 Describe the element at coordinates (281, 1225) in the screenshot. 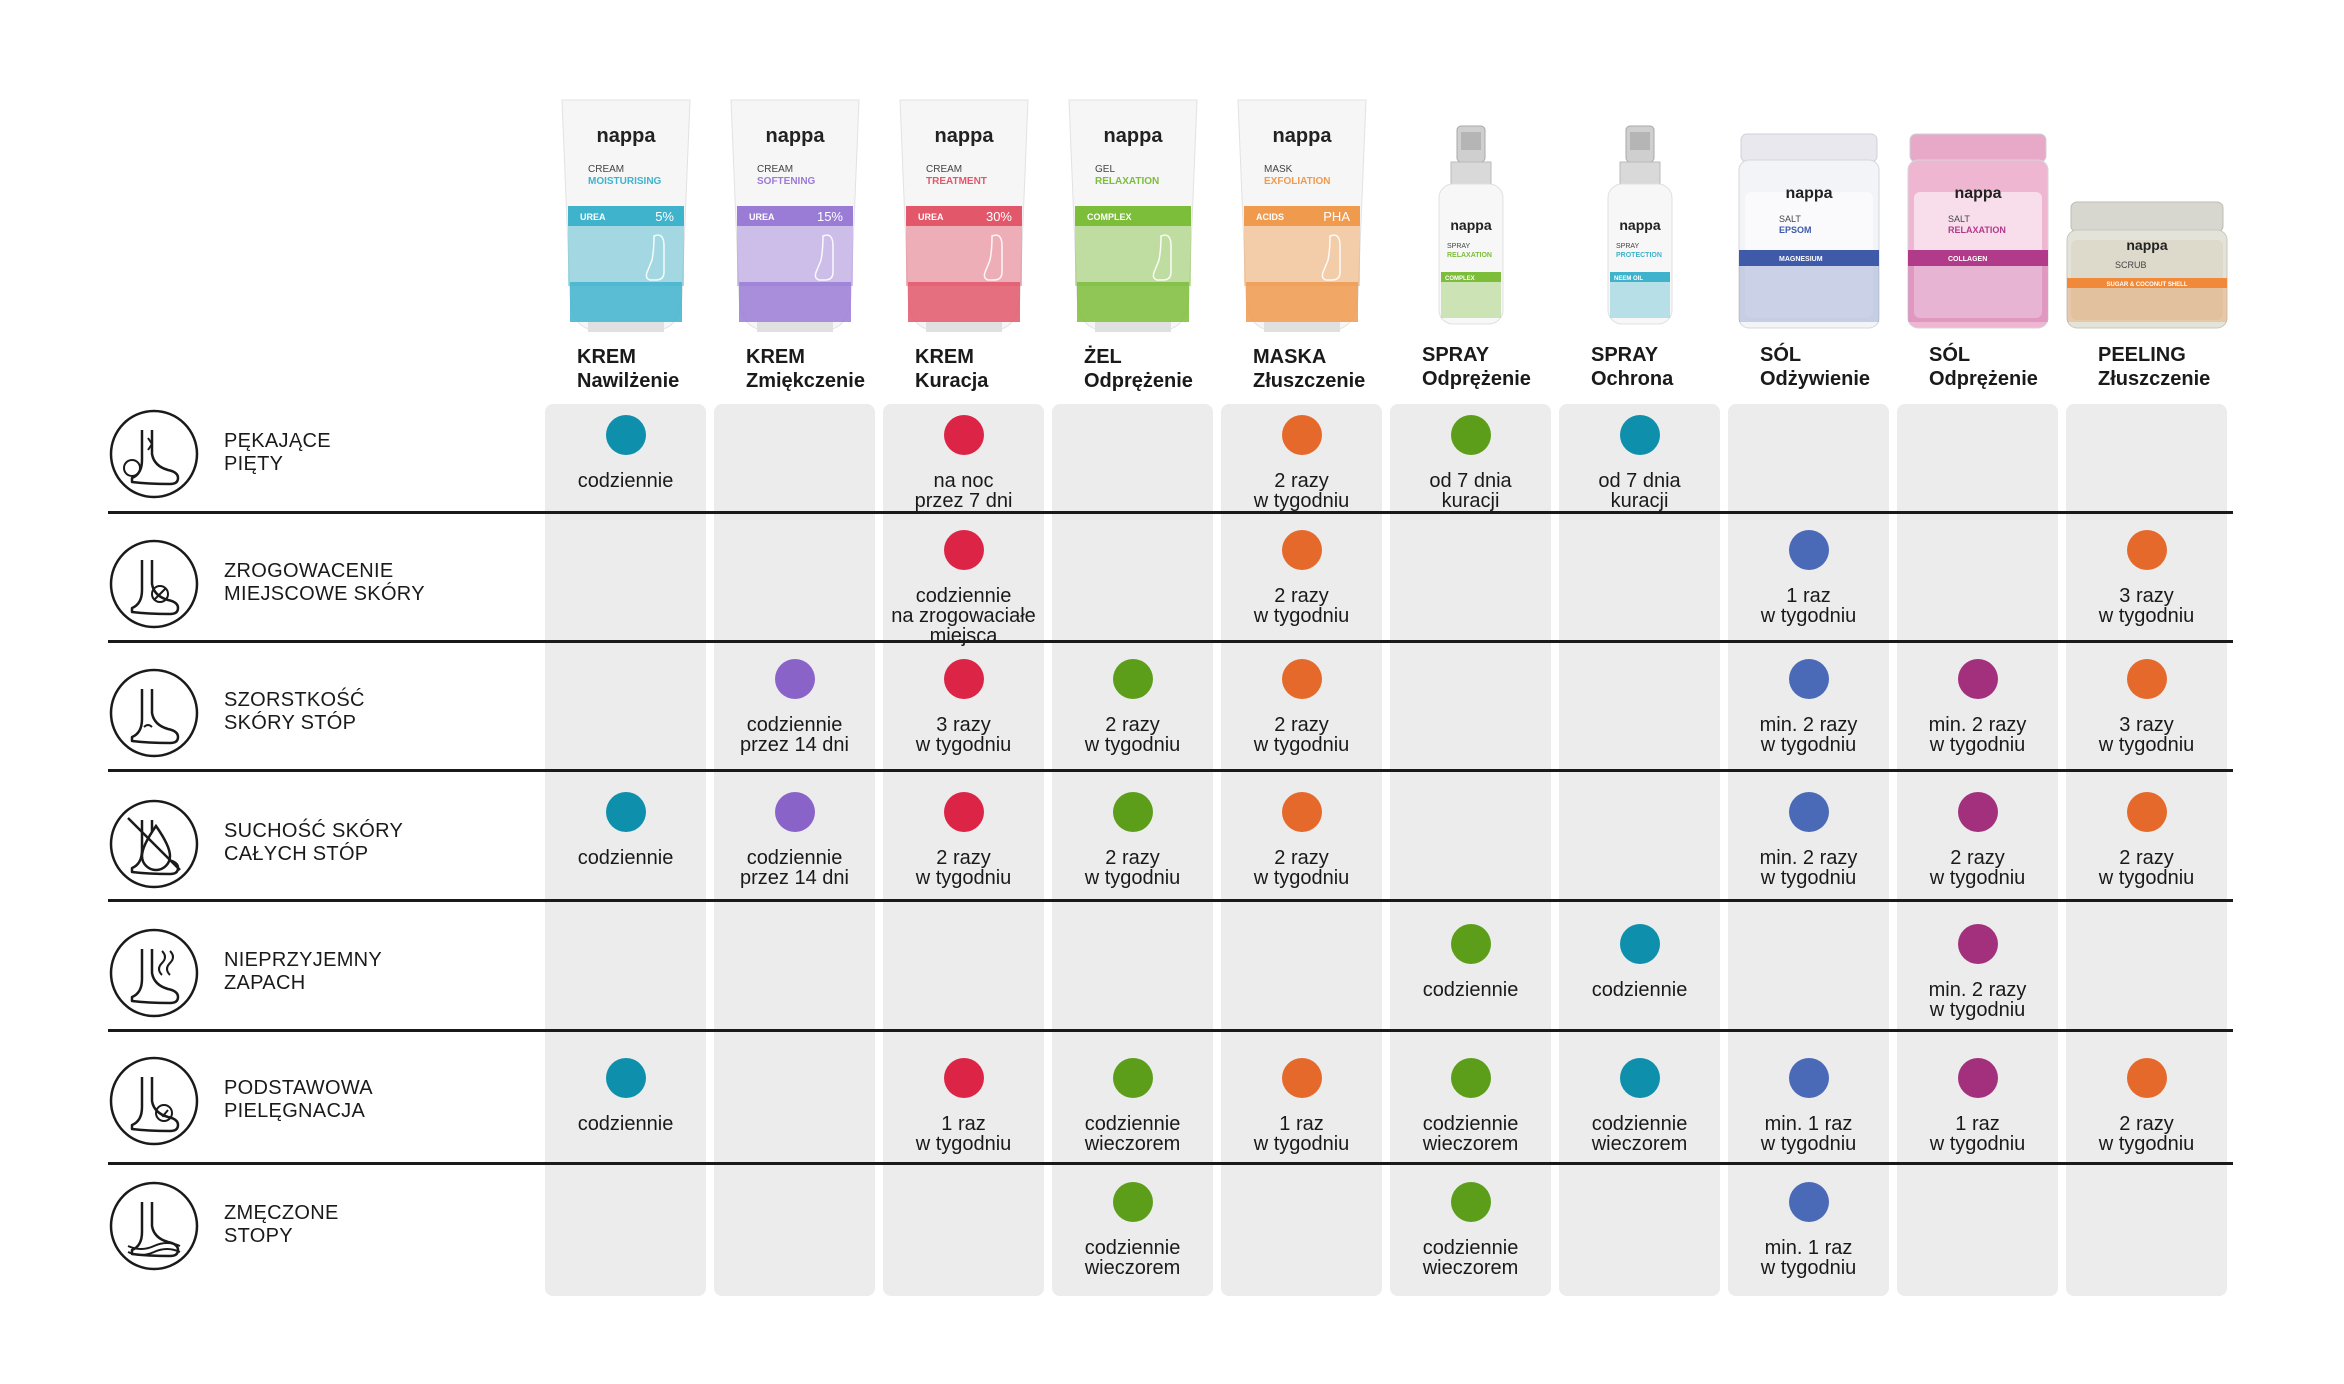

I see `condition-label: ZMĘCZONE STOPY` at that location.